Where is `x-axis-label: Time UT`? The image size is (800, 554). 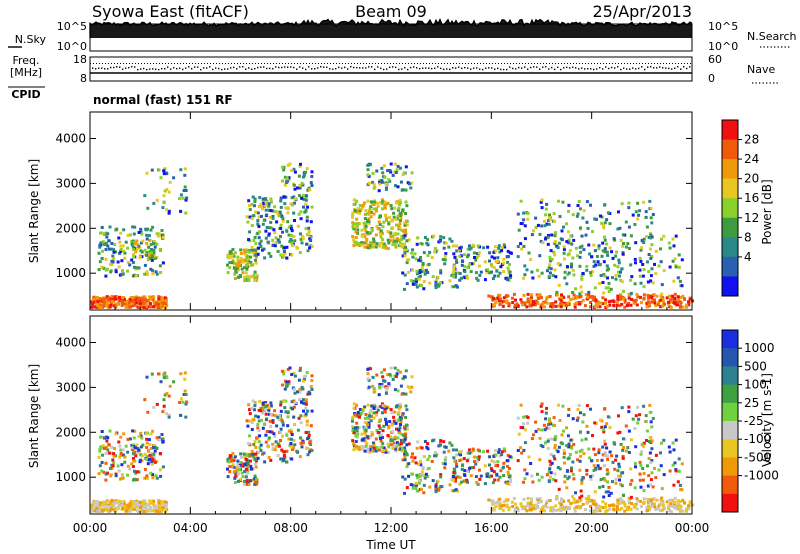 x-axis-label: Time UT is located at coordinates (390, 545).